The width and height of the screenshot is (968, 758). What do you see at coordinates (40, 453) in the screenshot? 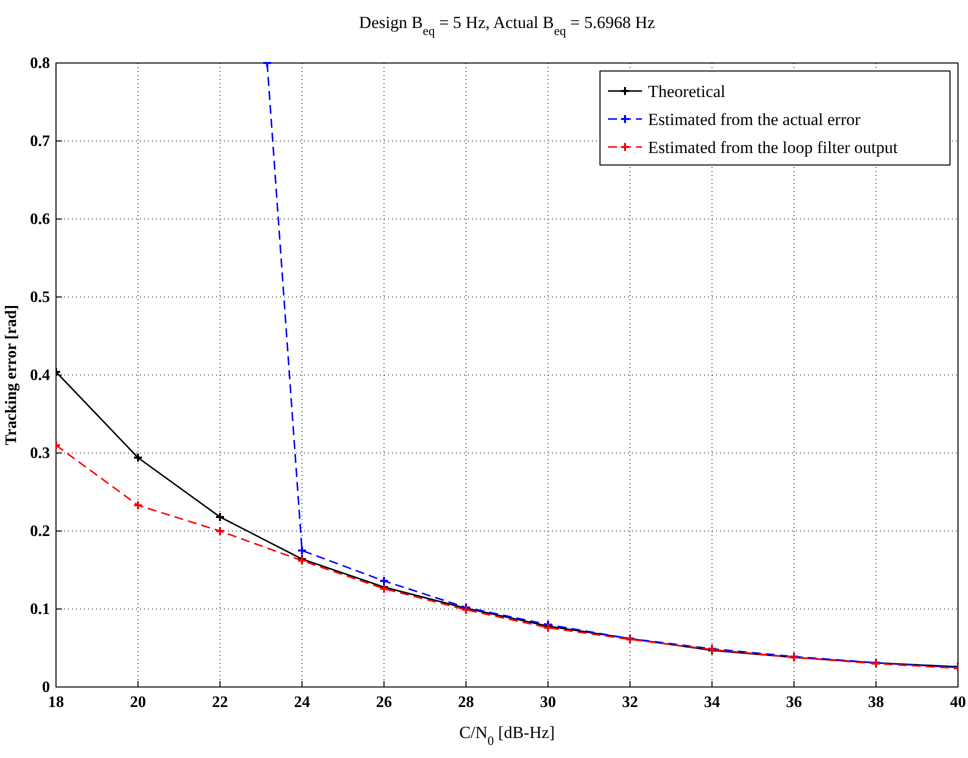
I see `y-tick-label: 0.3` at bounding box center [40, 453].